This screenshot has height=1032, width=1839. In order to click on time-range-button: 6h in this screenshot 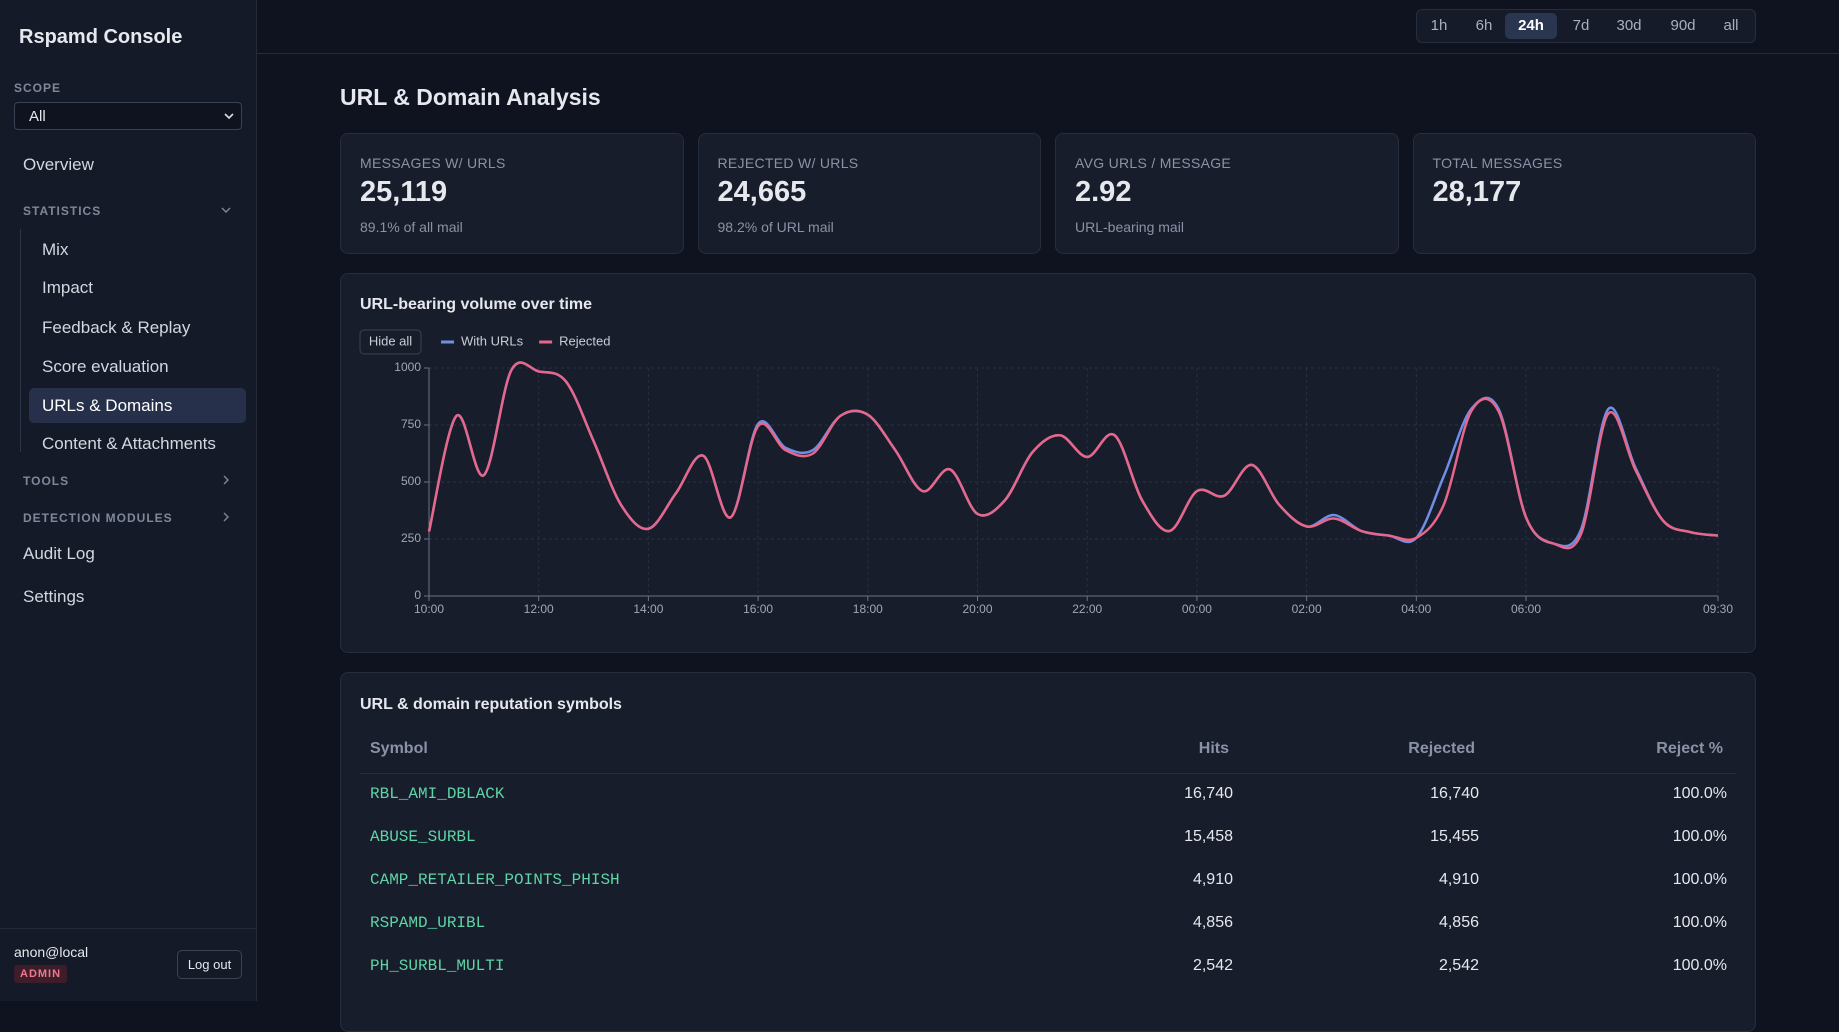, I will do `click(1484, 25)`.